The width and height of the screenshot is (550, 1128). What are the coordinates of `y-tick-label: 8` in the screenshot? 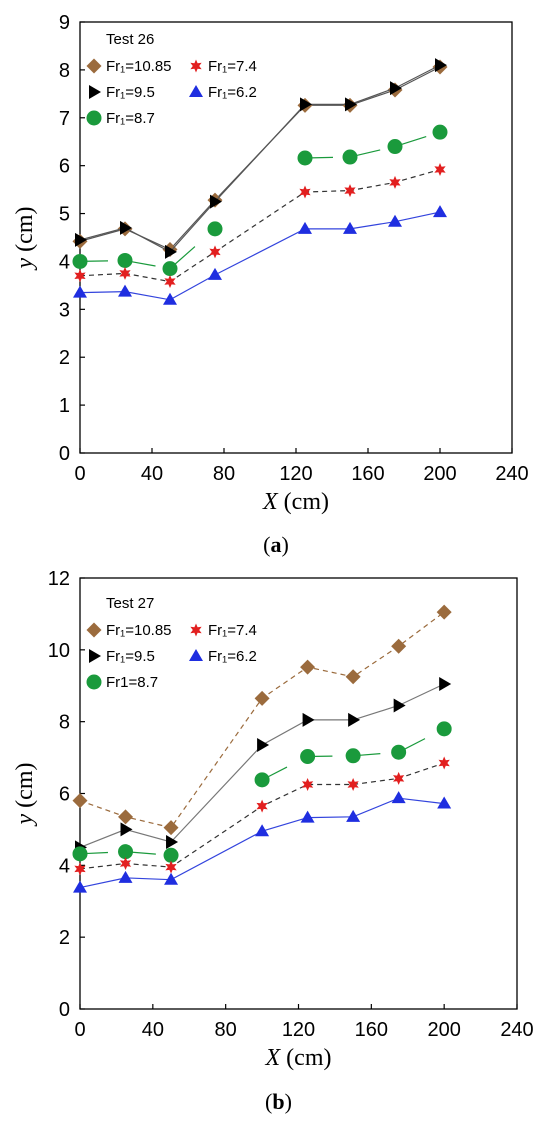 It's located at (64, 71).